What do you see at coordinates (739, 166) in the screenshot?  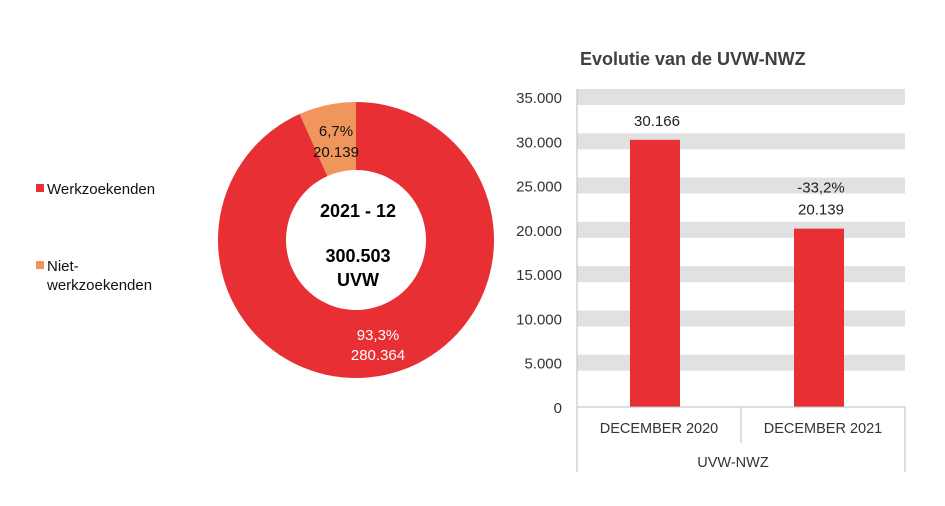 I see `bar-chart-data-labels: 30.166 -33,2% 20.139` at bounding box center [739, 166].